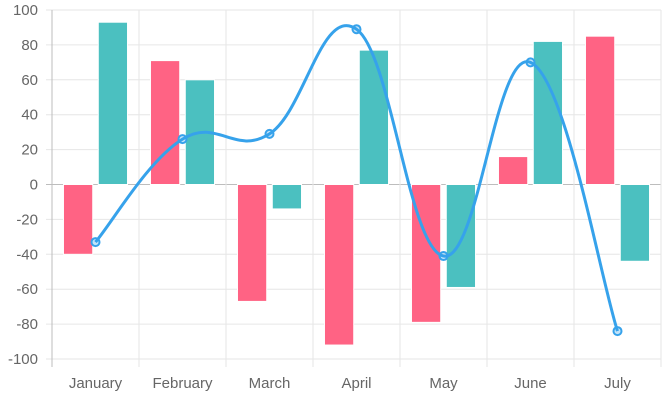  Describe the element at coordinates (29, 80) in the screenshot. I see `y-tick-label: 60` at that location.